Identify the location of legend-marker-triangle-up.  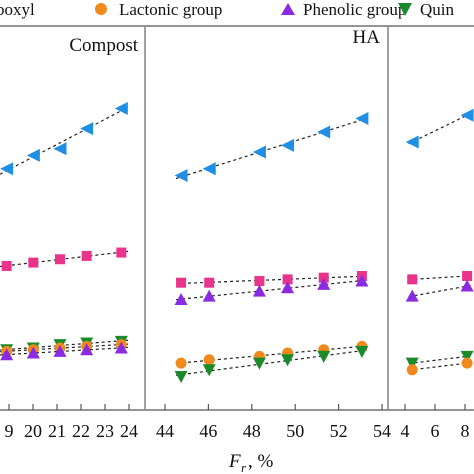
(288, 9).